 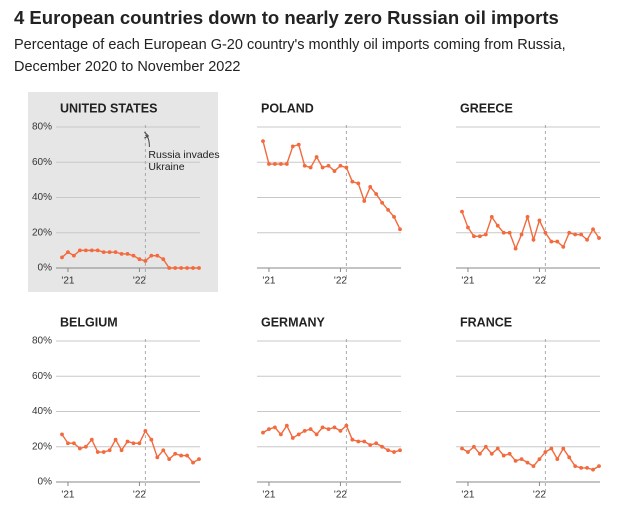 I want to click on subtitle: December 2020 to November 2022, so click(x=127, y=67).